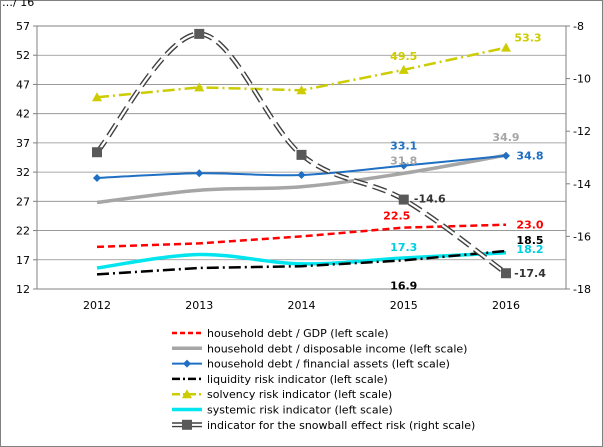 Image resolution: width=603 pixels, height=447 pixels. Describe the element at coordinates (530, 273) in the screenshot. I see `data-label: -17.4` at that location.